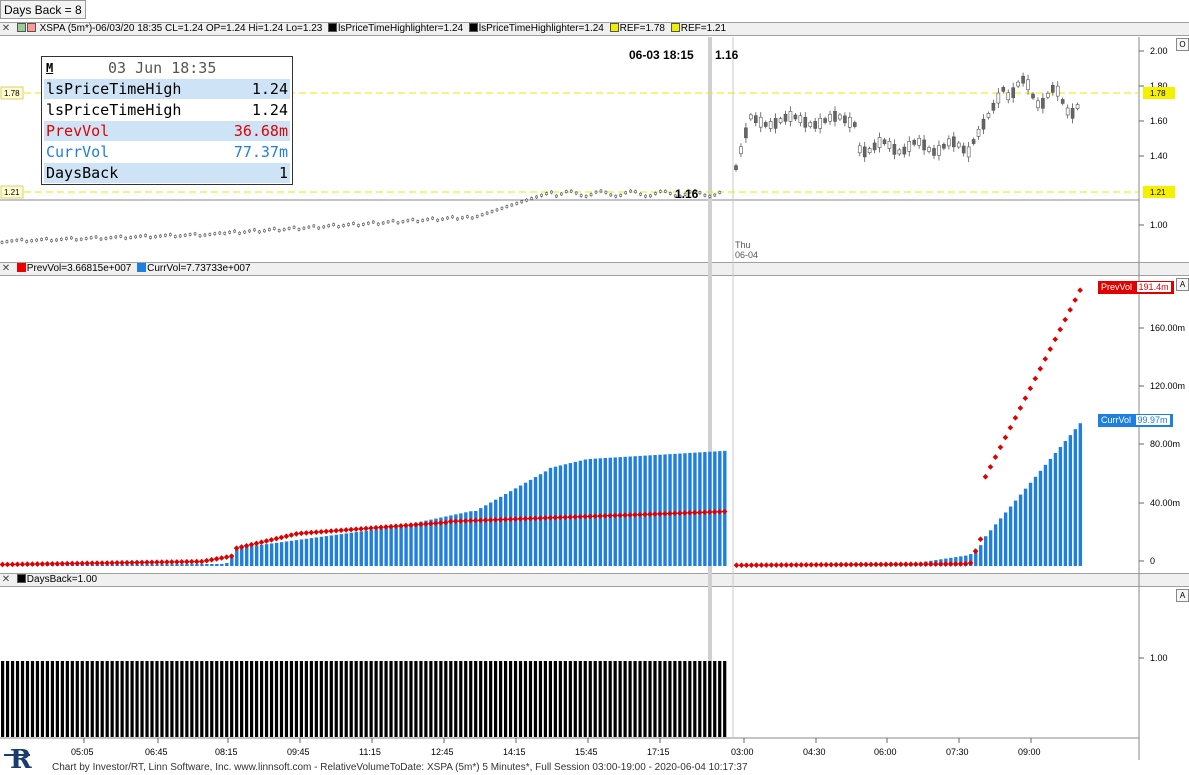  Describe the element at coordinates (1158, 192) in the screenshot. I see `ref-label-right-lower: 1.21` at that location.